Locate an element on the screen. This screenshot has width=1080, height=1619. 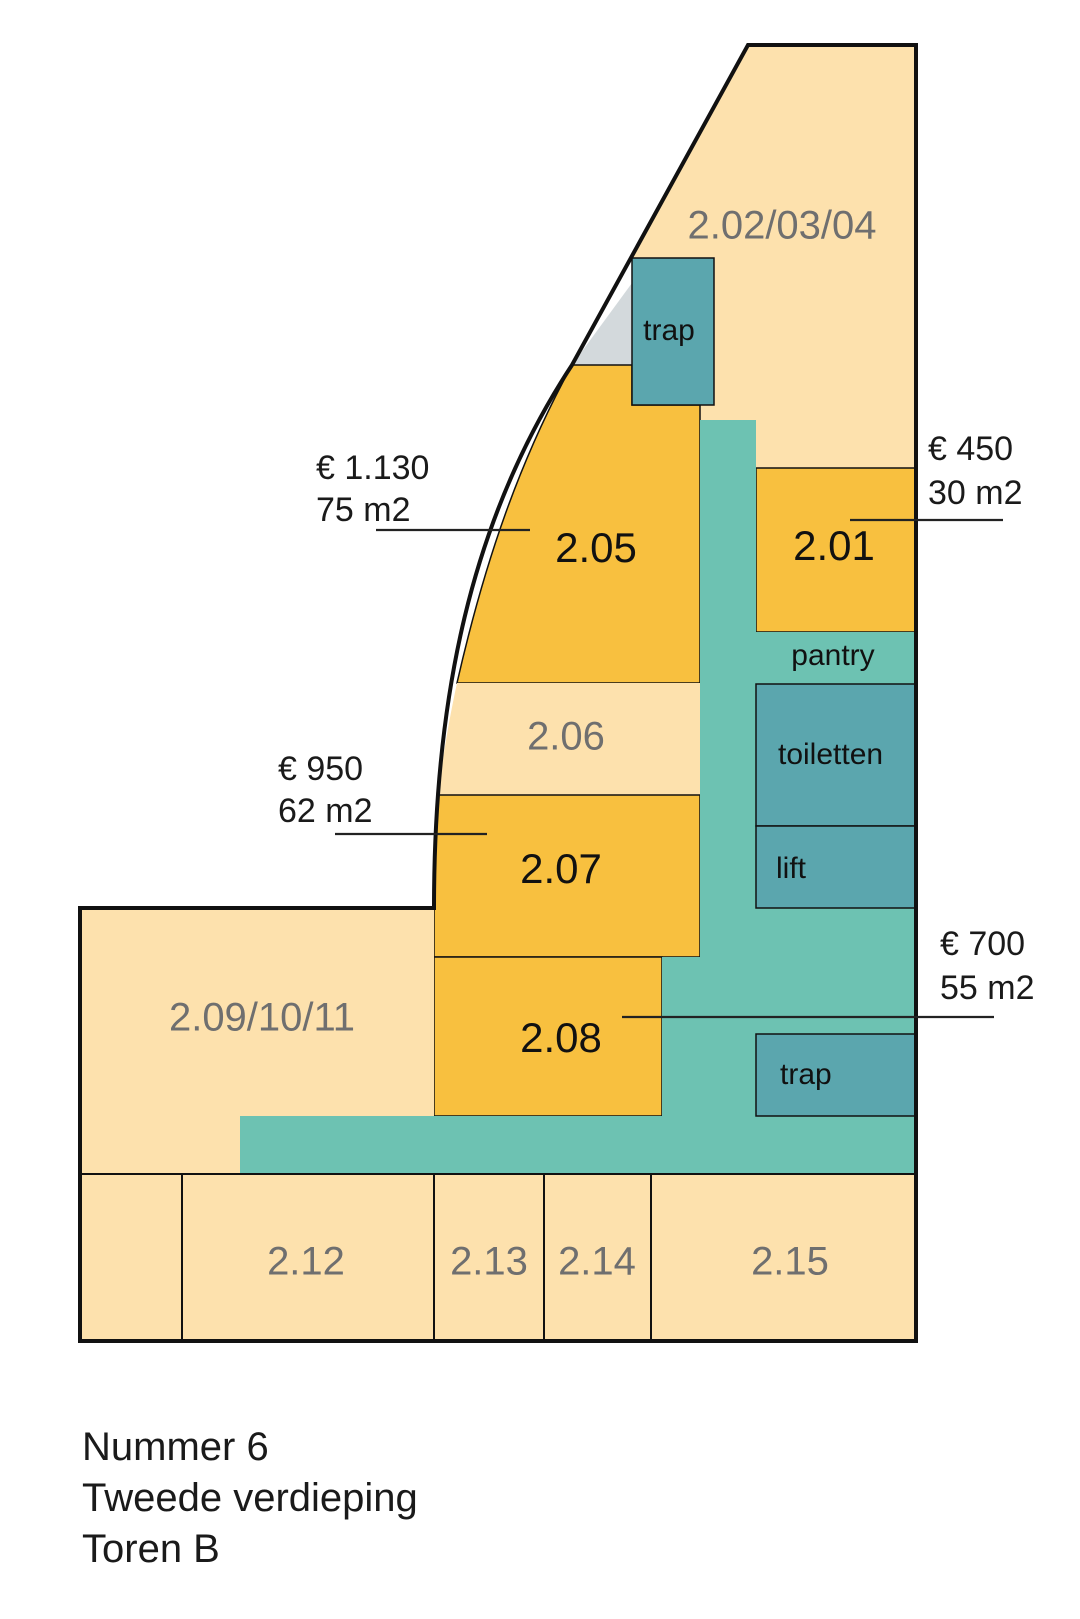
price-2-08: € 700 is located at coordinates (982, 944).